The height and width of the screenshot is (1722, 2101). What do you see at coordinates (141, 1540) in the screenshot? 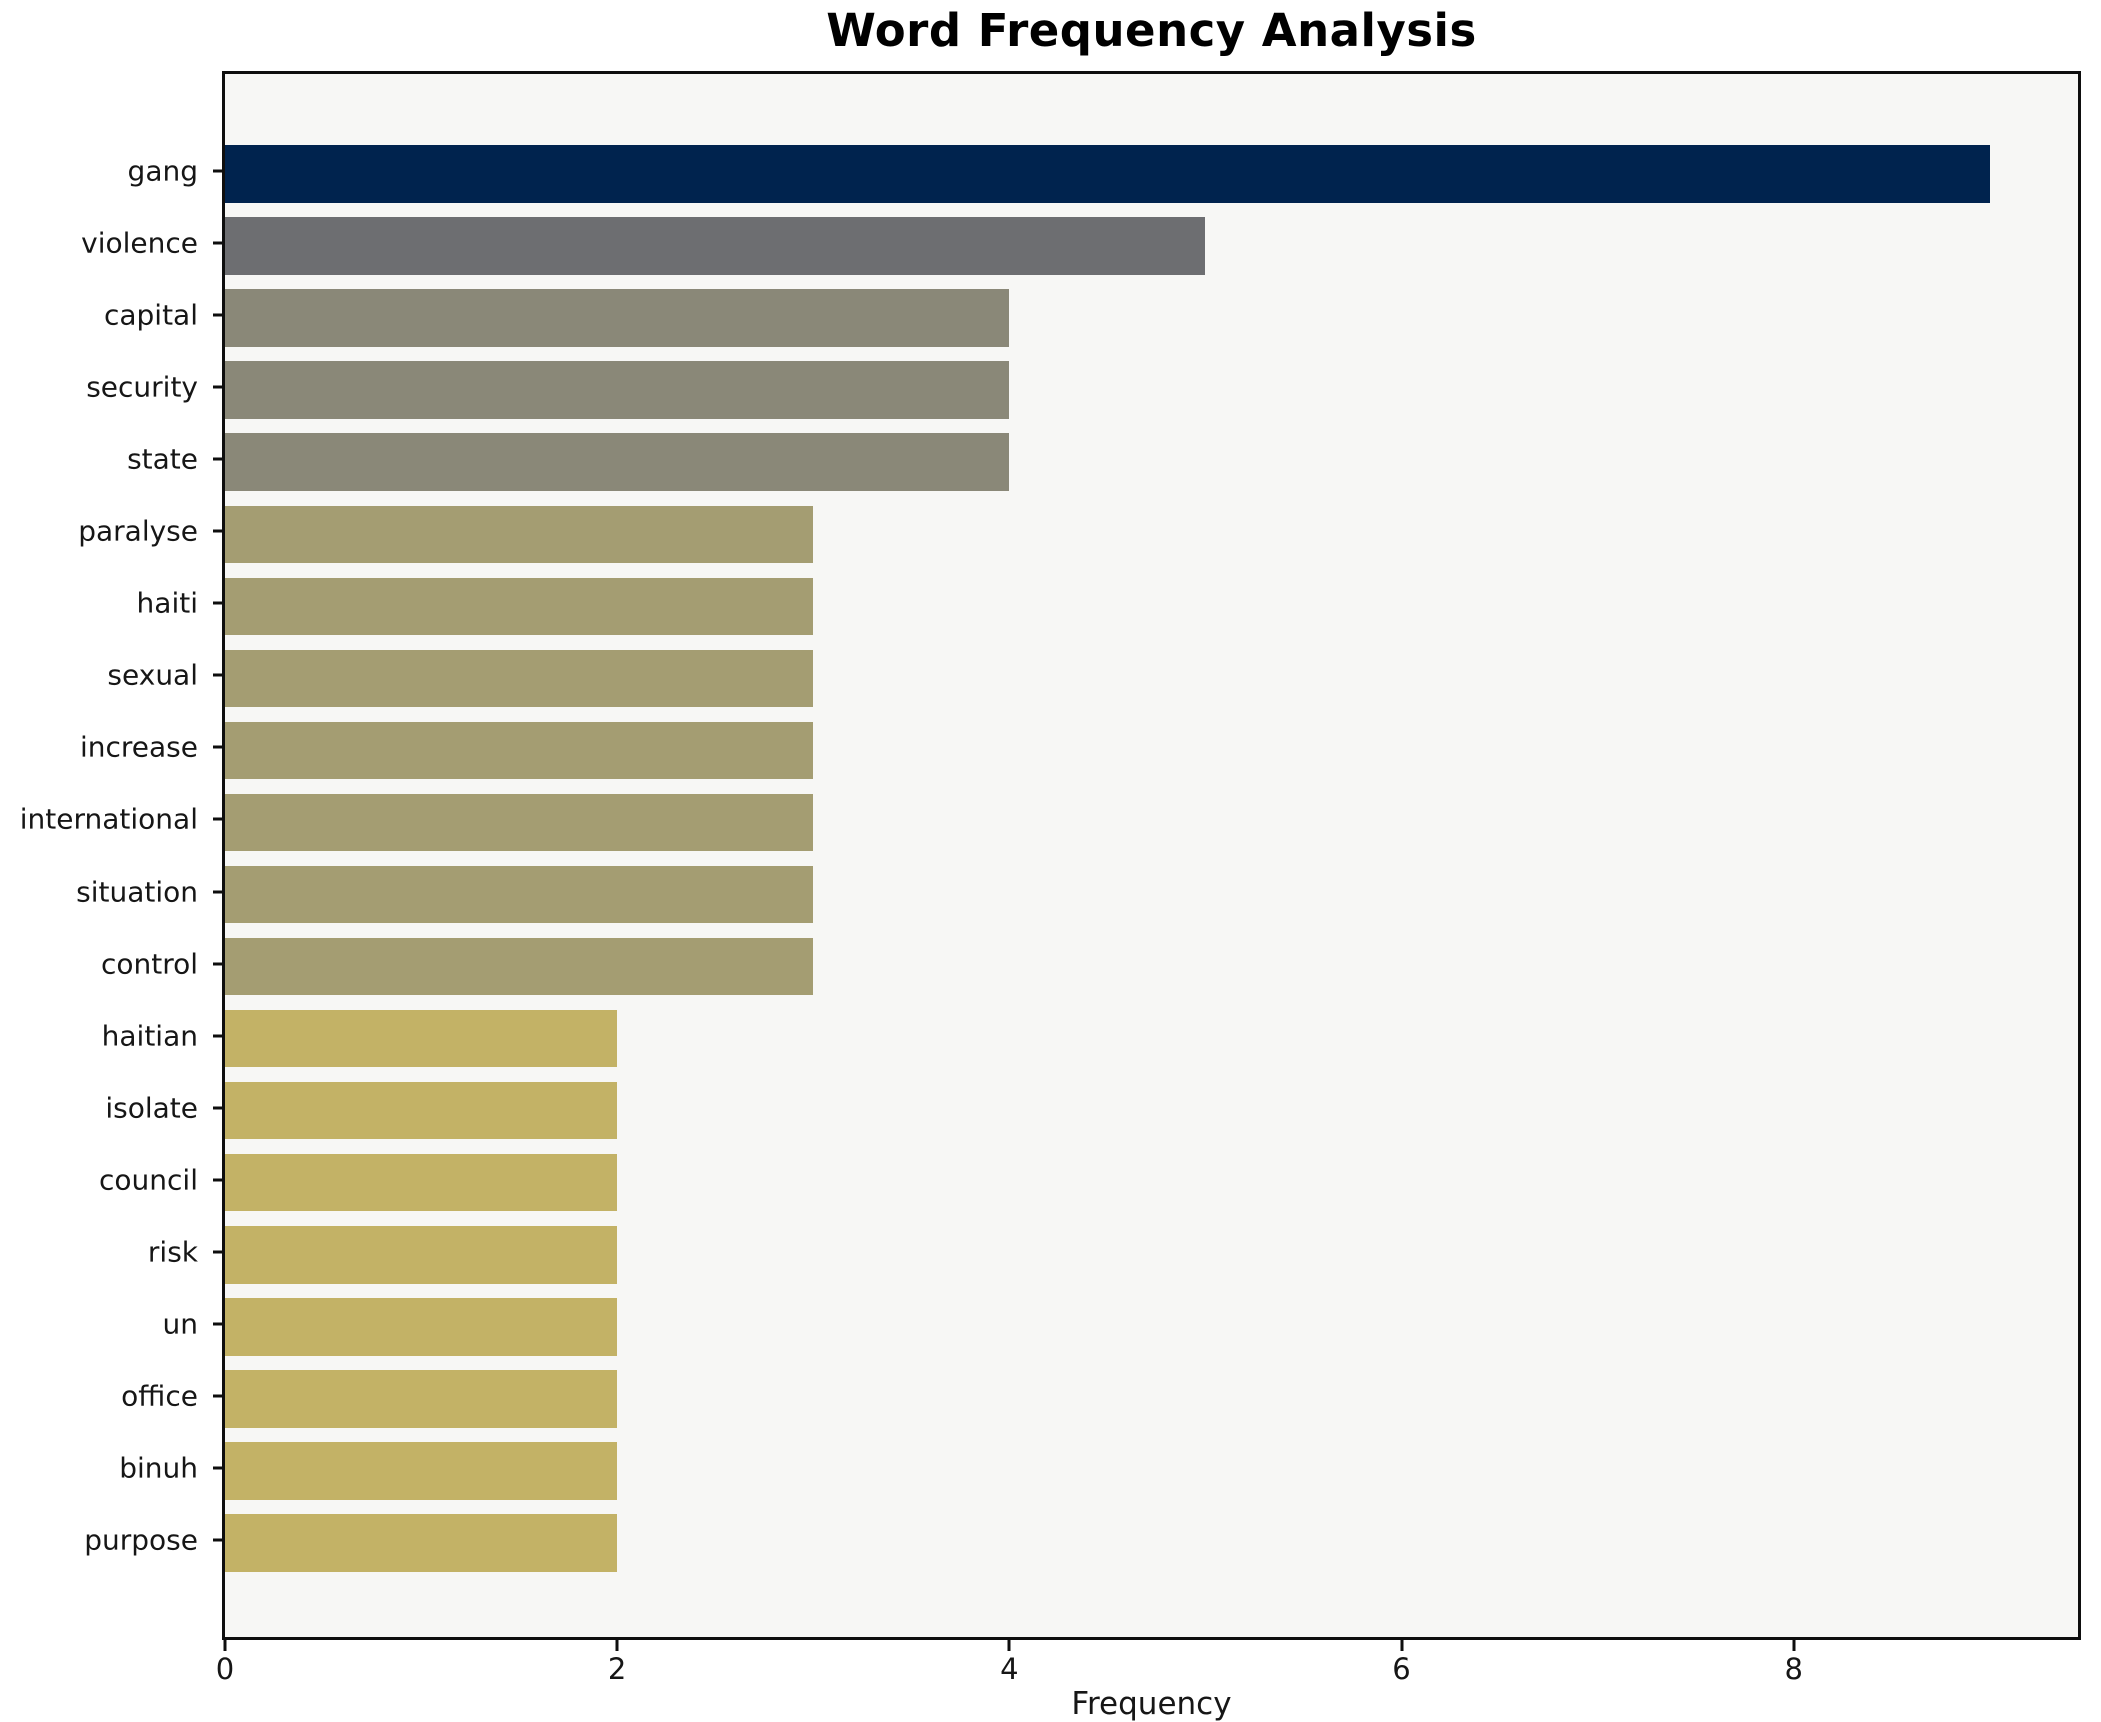
I see `y-tick-label-purpose: purpose` at bounding box center [141, 1540].